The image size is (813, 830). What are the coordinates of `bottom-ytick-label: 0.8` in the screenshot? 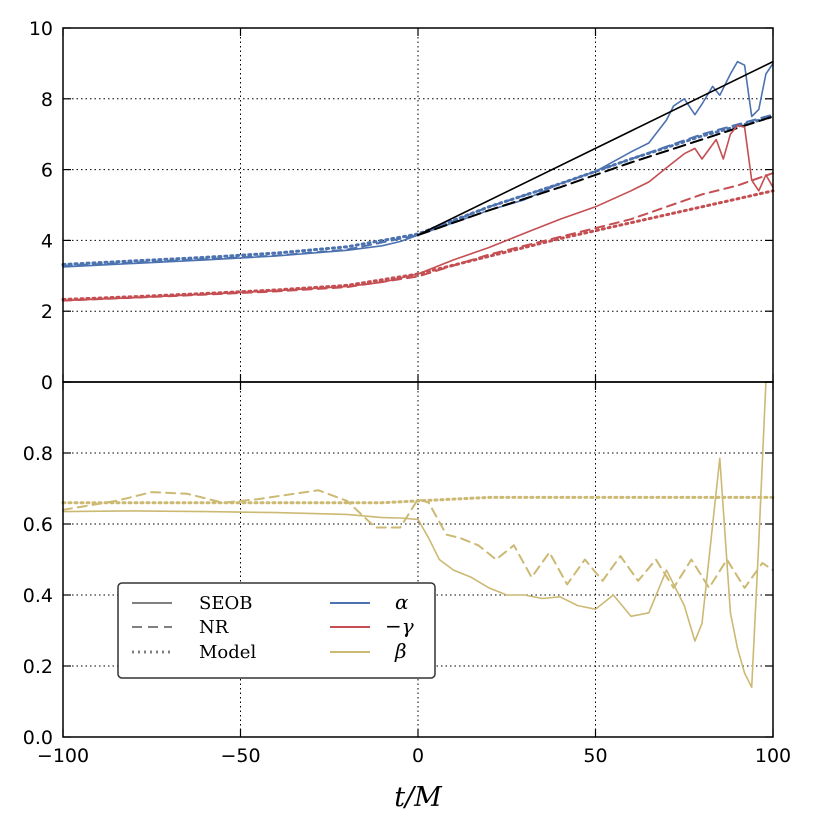 It's located at (38, 454).